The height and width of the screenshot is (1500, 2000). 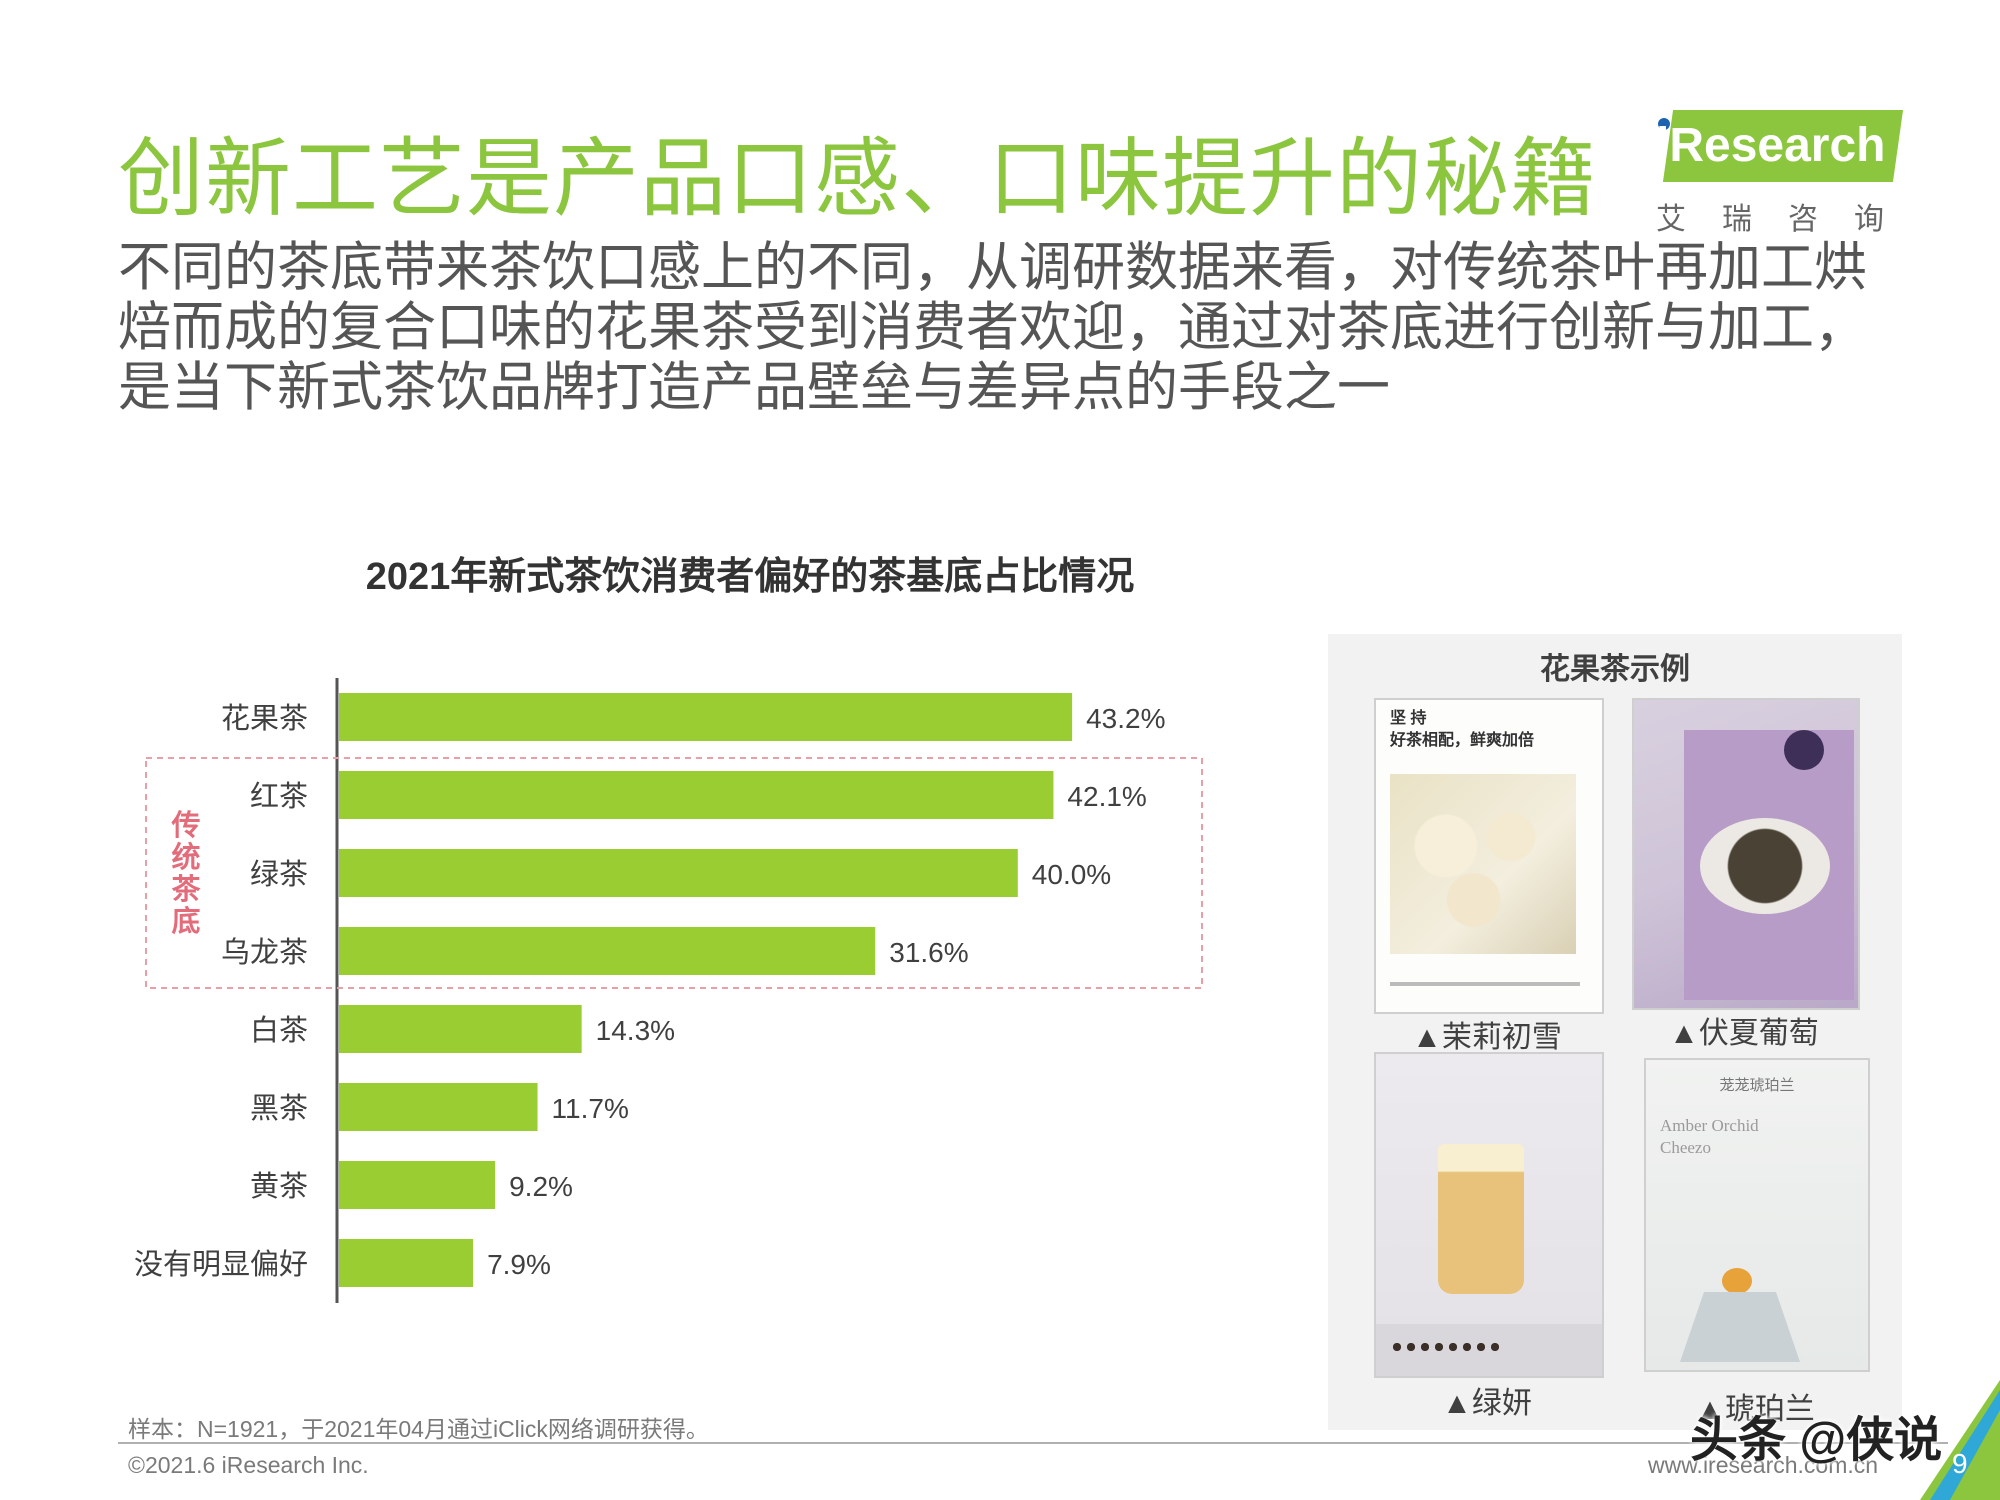 What do you see at coordinates (418, 1429) in the screenshot?
I see `sample-note: 样本：N=1921，于2021年04月通过iClick网络调研获得。` at bounding box center [418, 1429].